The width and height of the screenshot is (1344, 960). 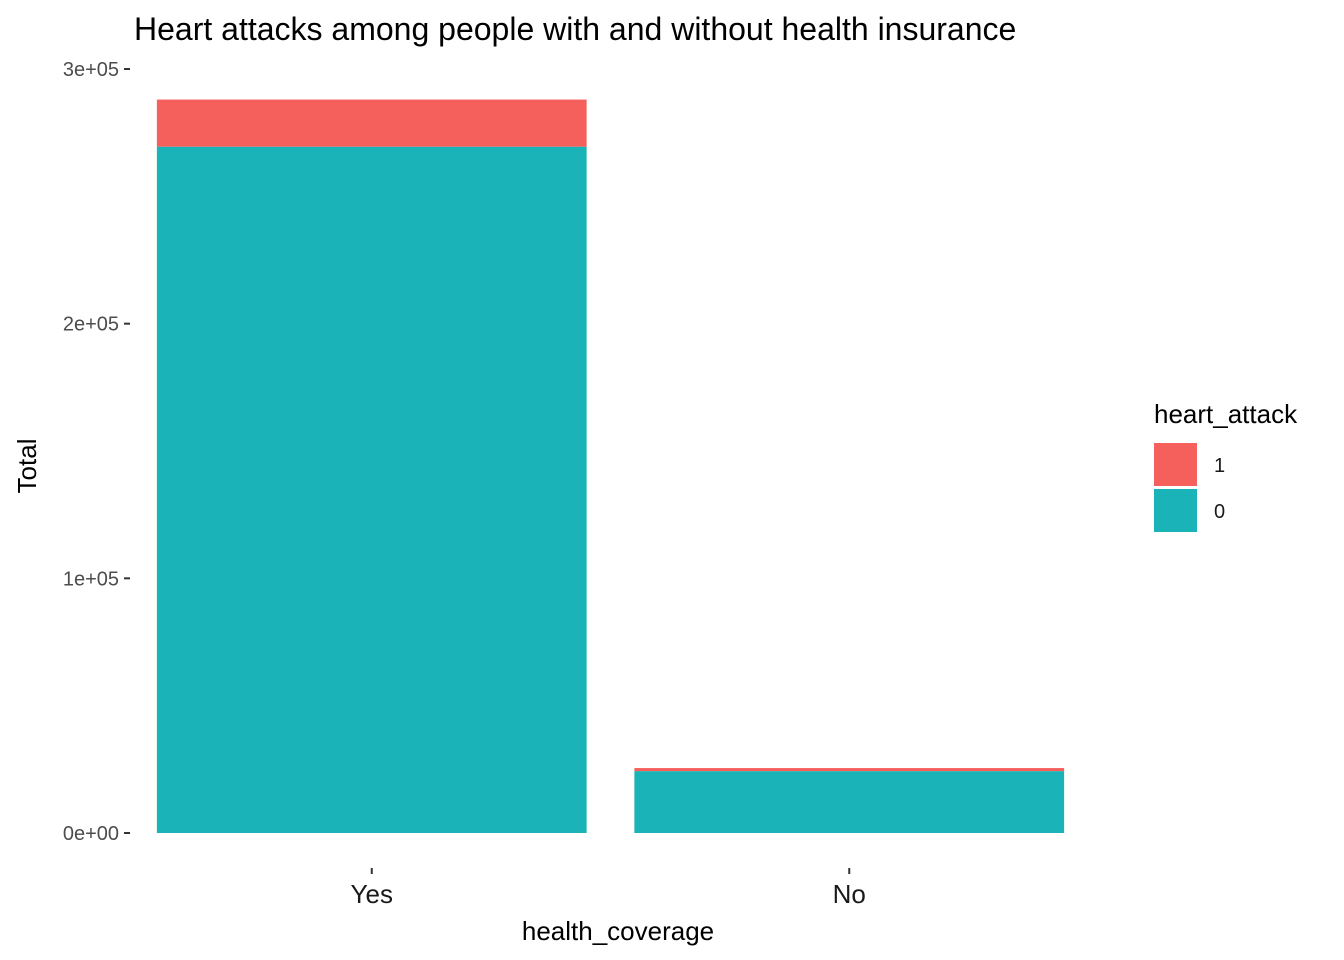 What do you see at coordinates (608, 888) in the screenshot?
I see `x-axis: Yes No` at bounding box center [608, 888].